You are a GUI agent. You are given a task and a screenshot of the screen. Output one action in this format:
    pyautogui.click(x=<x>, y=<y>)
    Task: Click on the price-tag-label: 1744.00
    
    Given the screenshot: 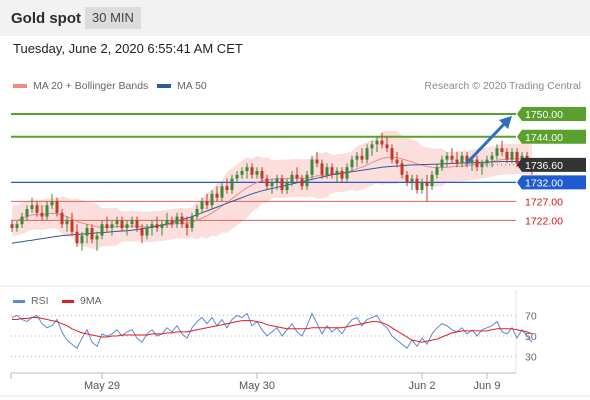 What is the action you would take?
    pyautogui.click(x=544, y=138)
    